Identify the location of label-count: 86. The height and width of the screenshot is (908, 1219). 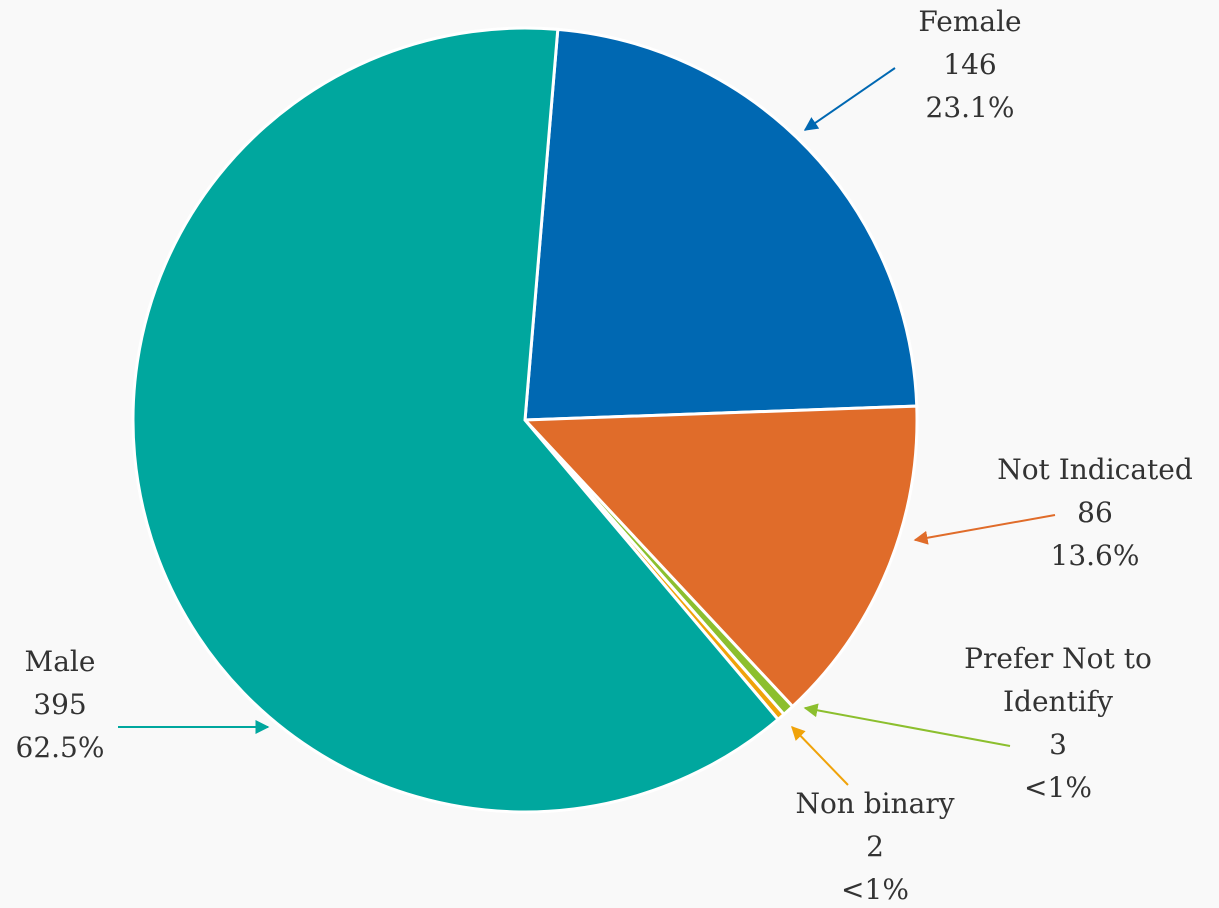
(1095, 512).